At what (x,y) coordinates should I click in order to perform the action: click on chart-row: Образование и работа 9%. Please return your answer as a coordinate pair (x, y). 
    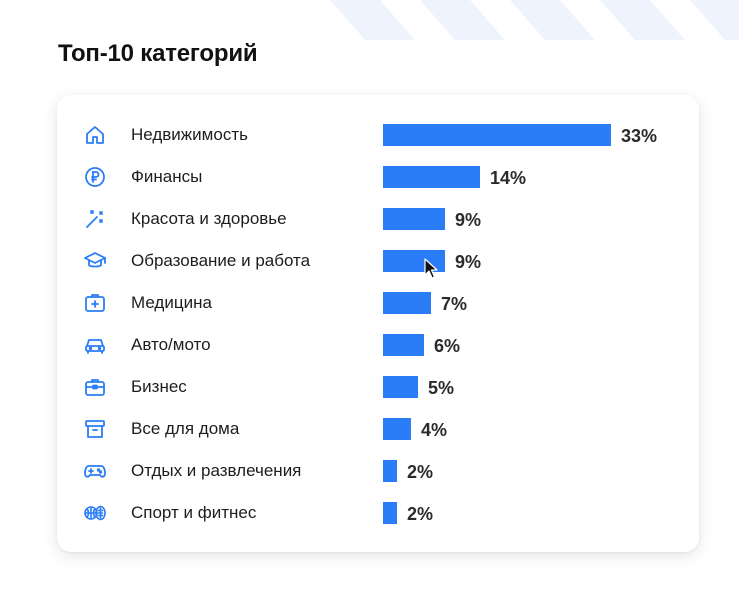
    Looking at the image, I should click on (378, 261).